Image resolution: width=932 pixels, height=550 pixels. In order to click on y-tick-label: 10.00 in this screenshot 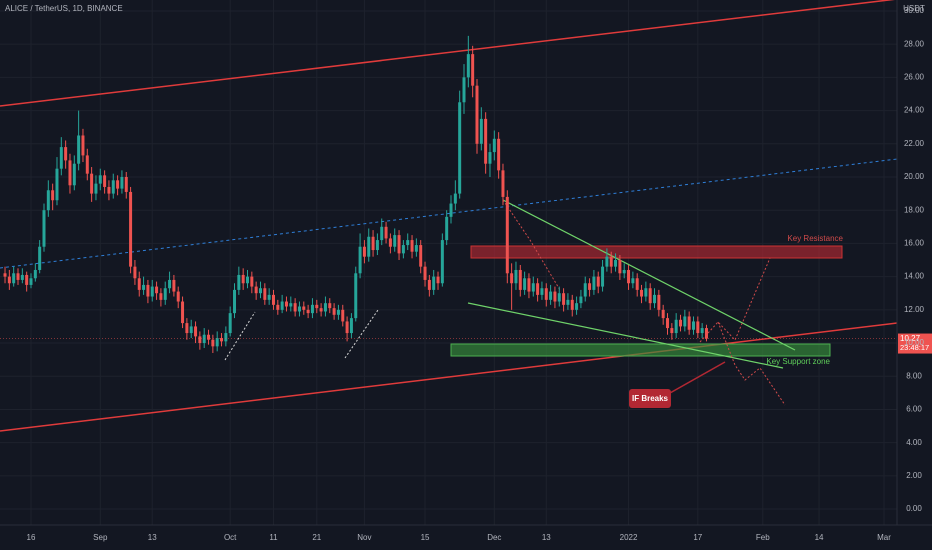, I will do `click(914, 342)`.